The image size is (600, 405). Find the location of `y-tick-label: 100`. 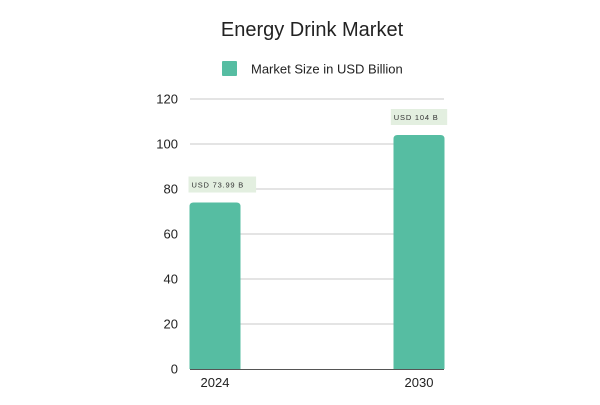

y-tick-label: 100 is located at coordinates (167, 144).